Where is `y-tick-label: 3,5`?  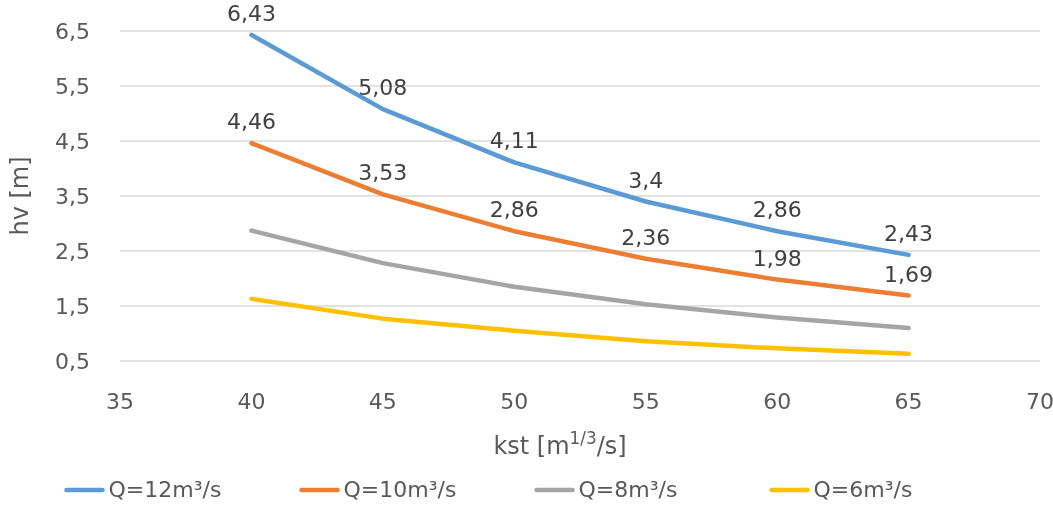 y-tick-label: 3,5 is located at coordinates (72, 196).